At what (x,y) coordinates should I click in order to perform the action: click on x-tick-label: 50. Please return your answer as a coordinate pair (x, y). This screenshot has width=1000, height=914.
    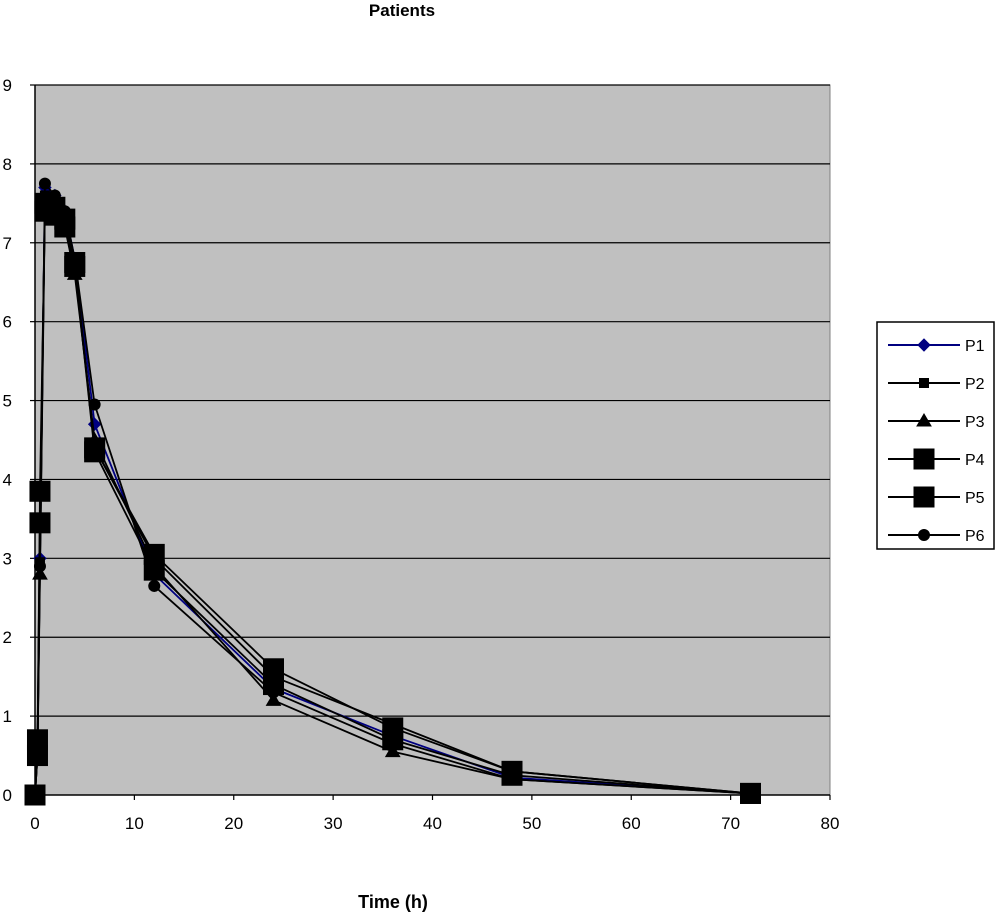
    Looking at the image, I should click on (531, 823).